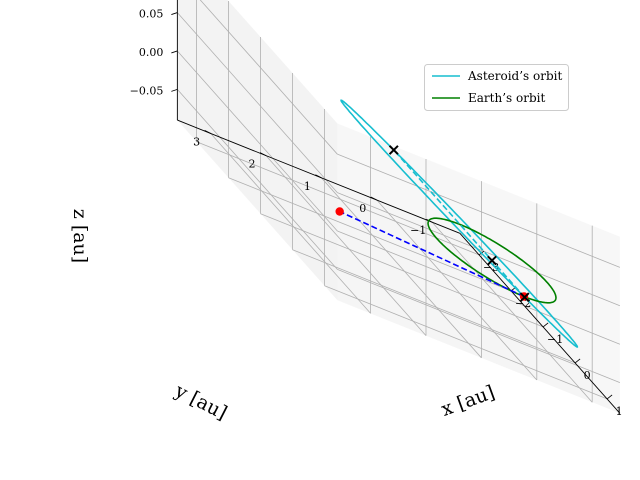  I want to click on x-tick-label: −1, so click(555, 339).